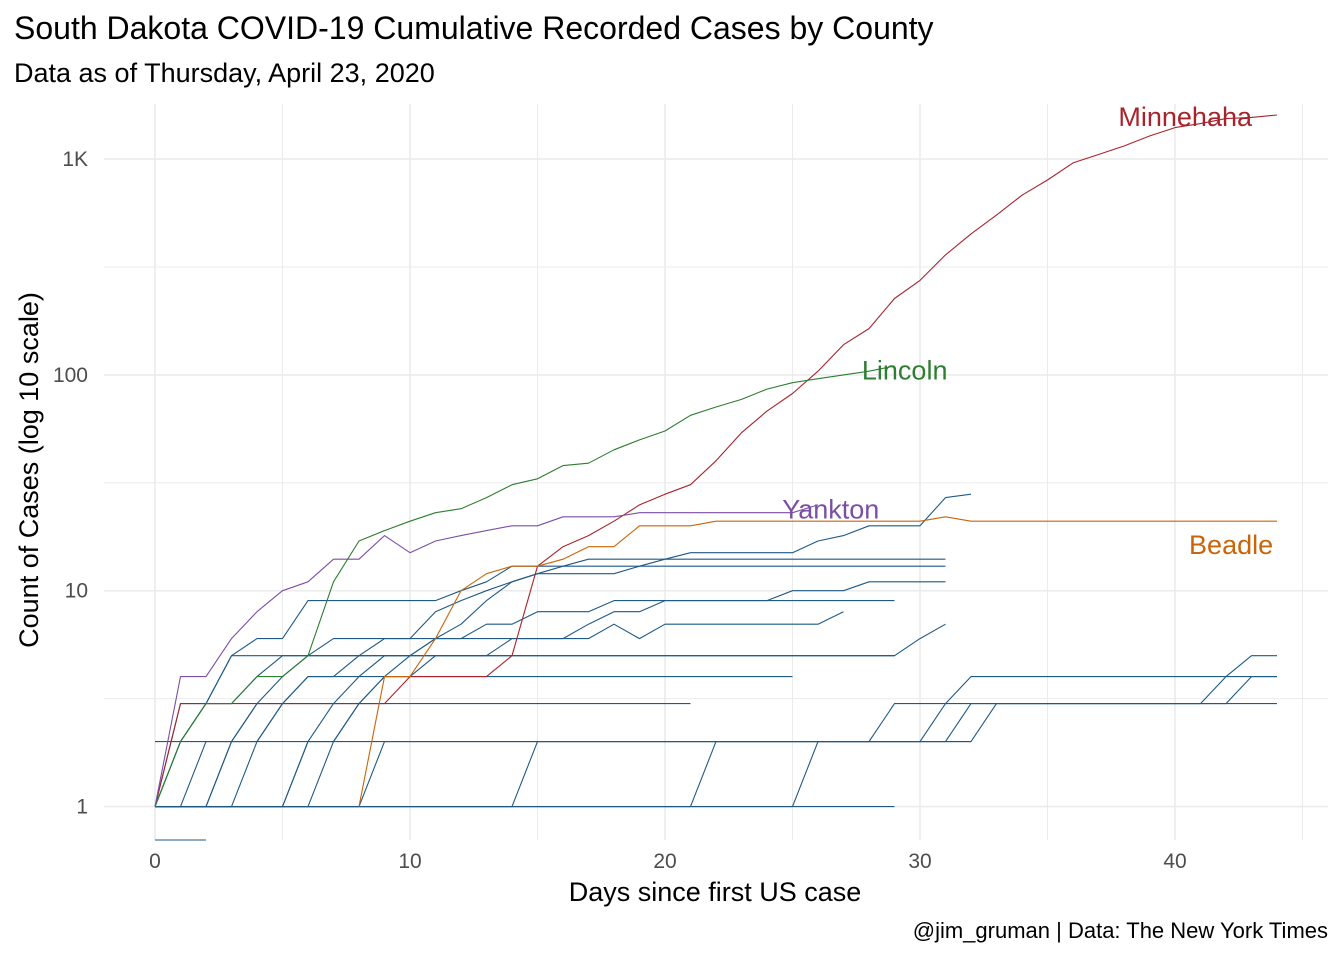 Image resolution: width=1344 pixels, height=960 pixels. Describe the element at coordinates (1120, 930) in the screenshot. I see `chart-caption: @jim_gruman | Data: The New York Times` at that location.